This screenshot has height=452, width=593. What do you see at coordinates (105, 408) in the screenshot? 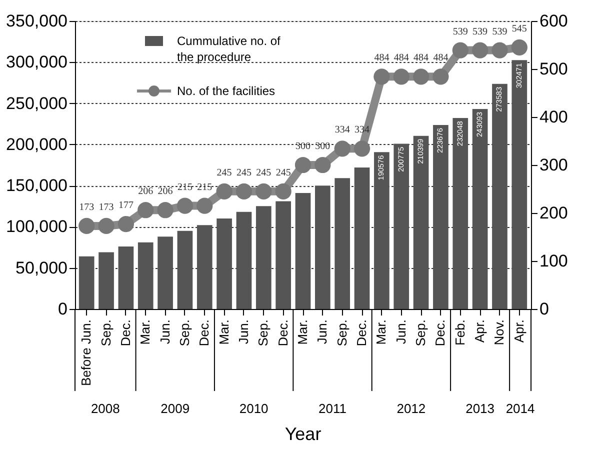
I see `text: 2008` at bounding box center [105, 408].